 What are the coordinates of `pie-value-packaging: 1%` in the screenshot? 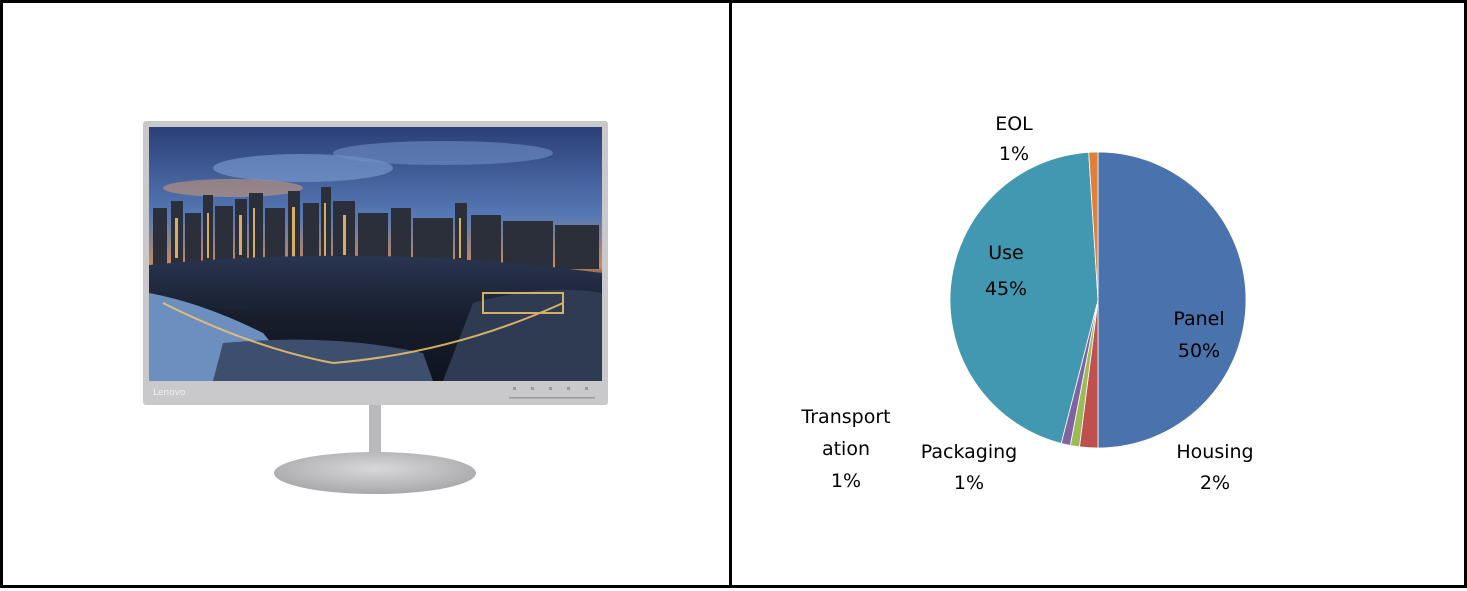 It's located at (969, 483).